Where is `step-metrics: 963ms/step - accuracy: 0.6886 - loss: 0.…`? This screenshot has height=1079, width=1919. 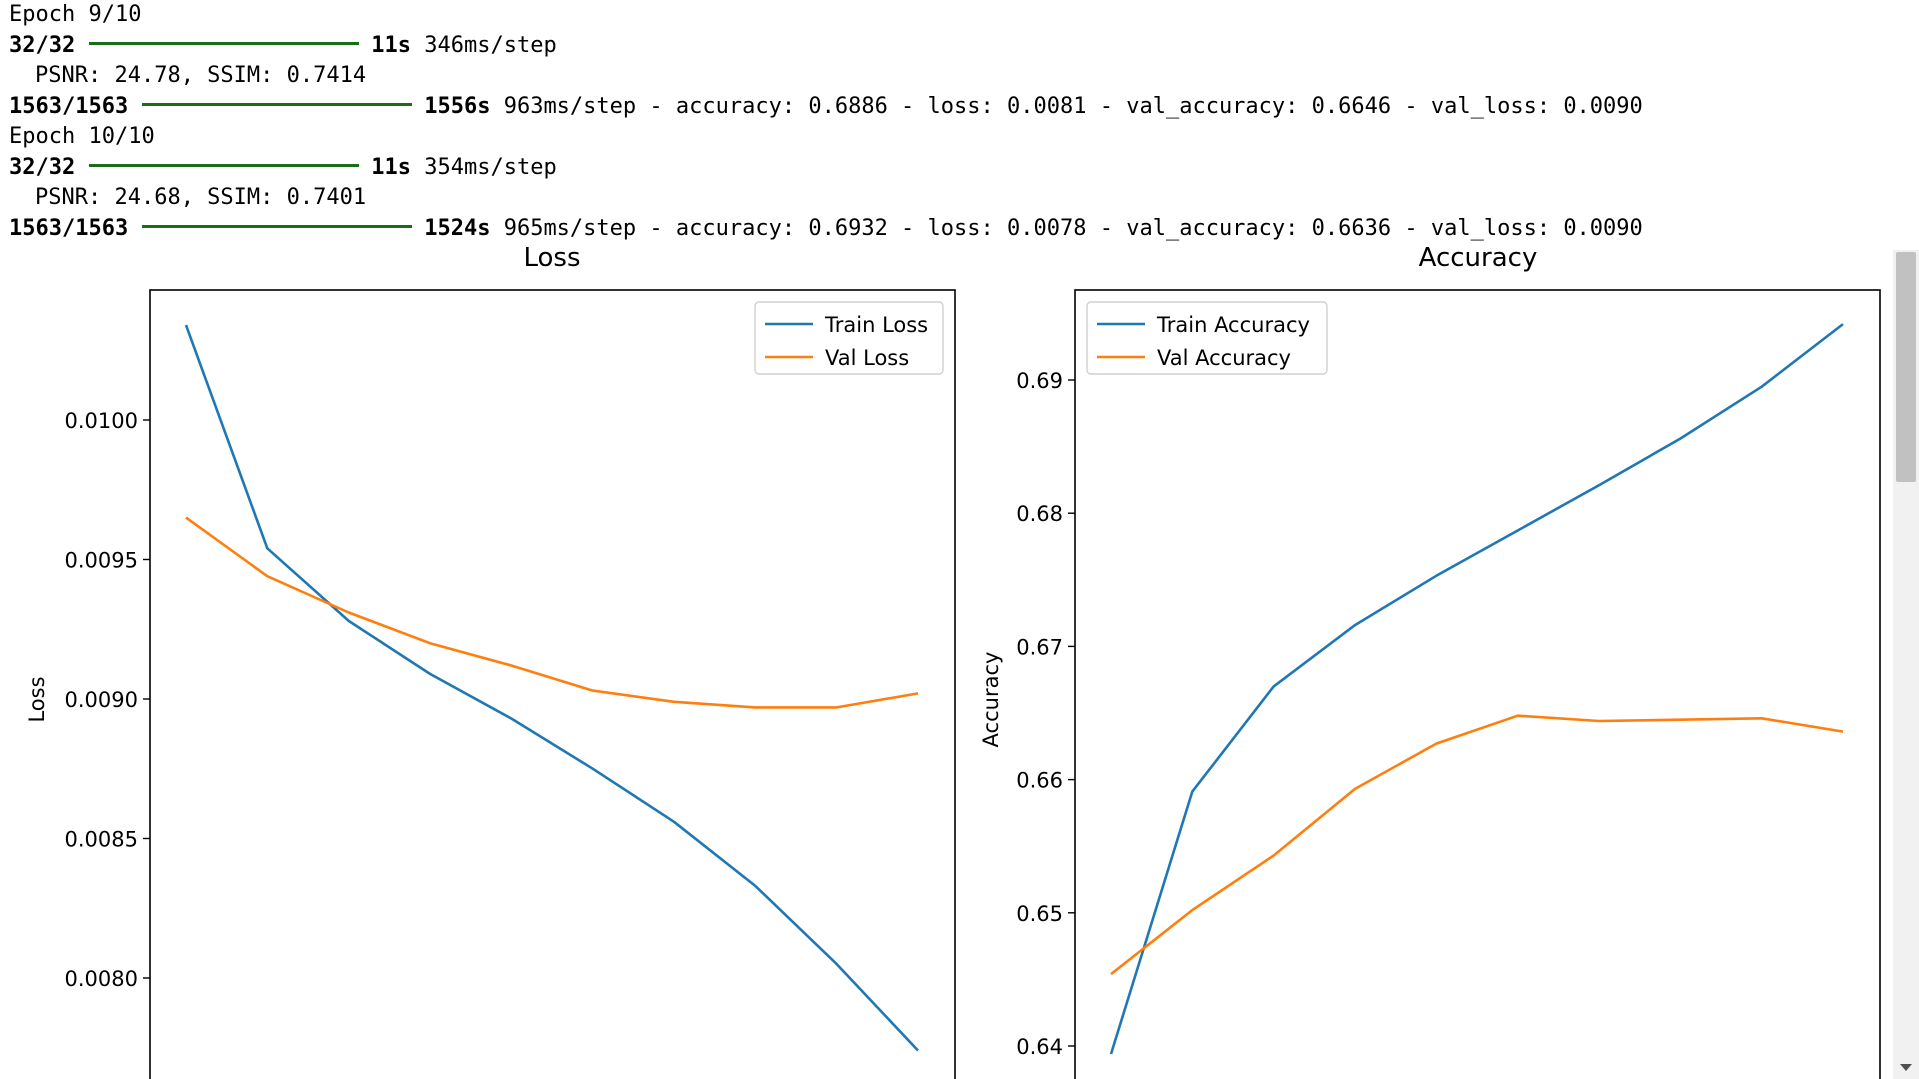 step-metrics: 963ms/step - accuracy: 0.6886 - loss: 0.… is located at coordinates (1073, 106).